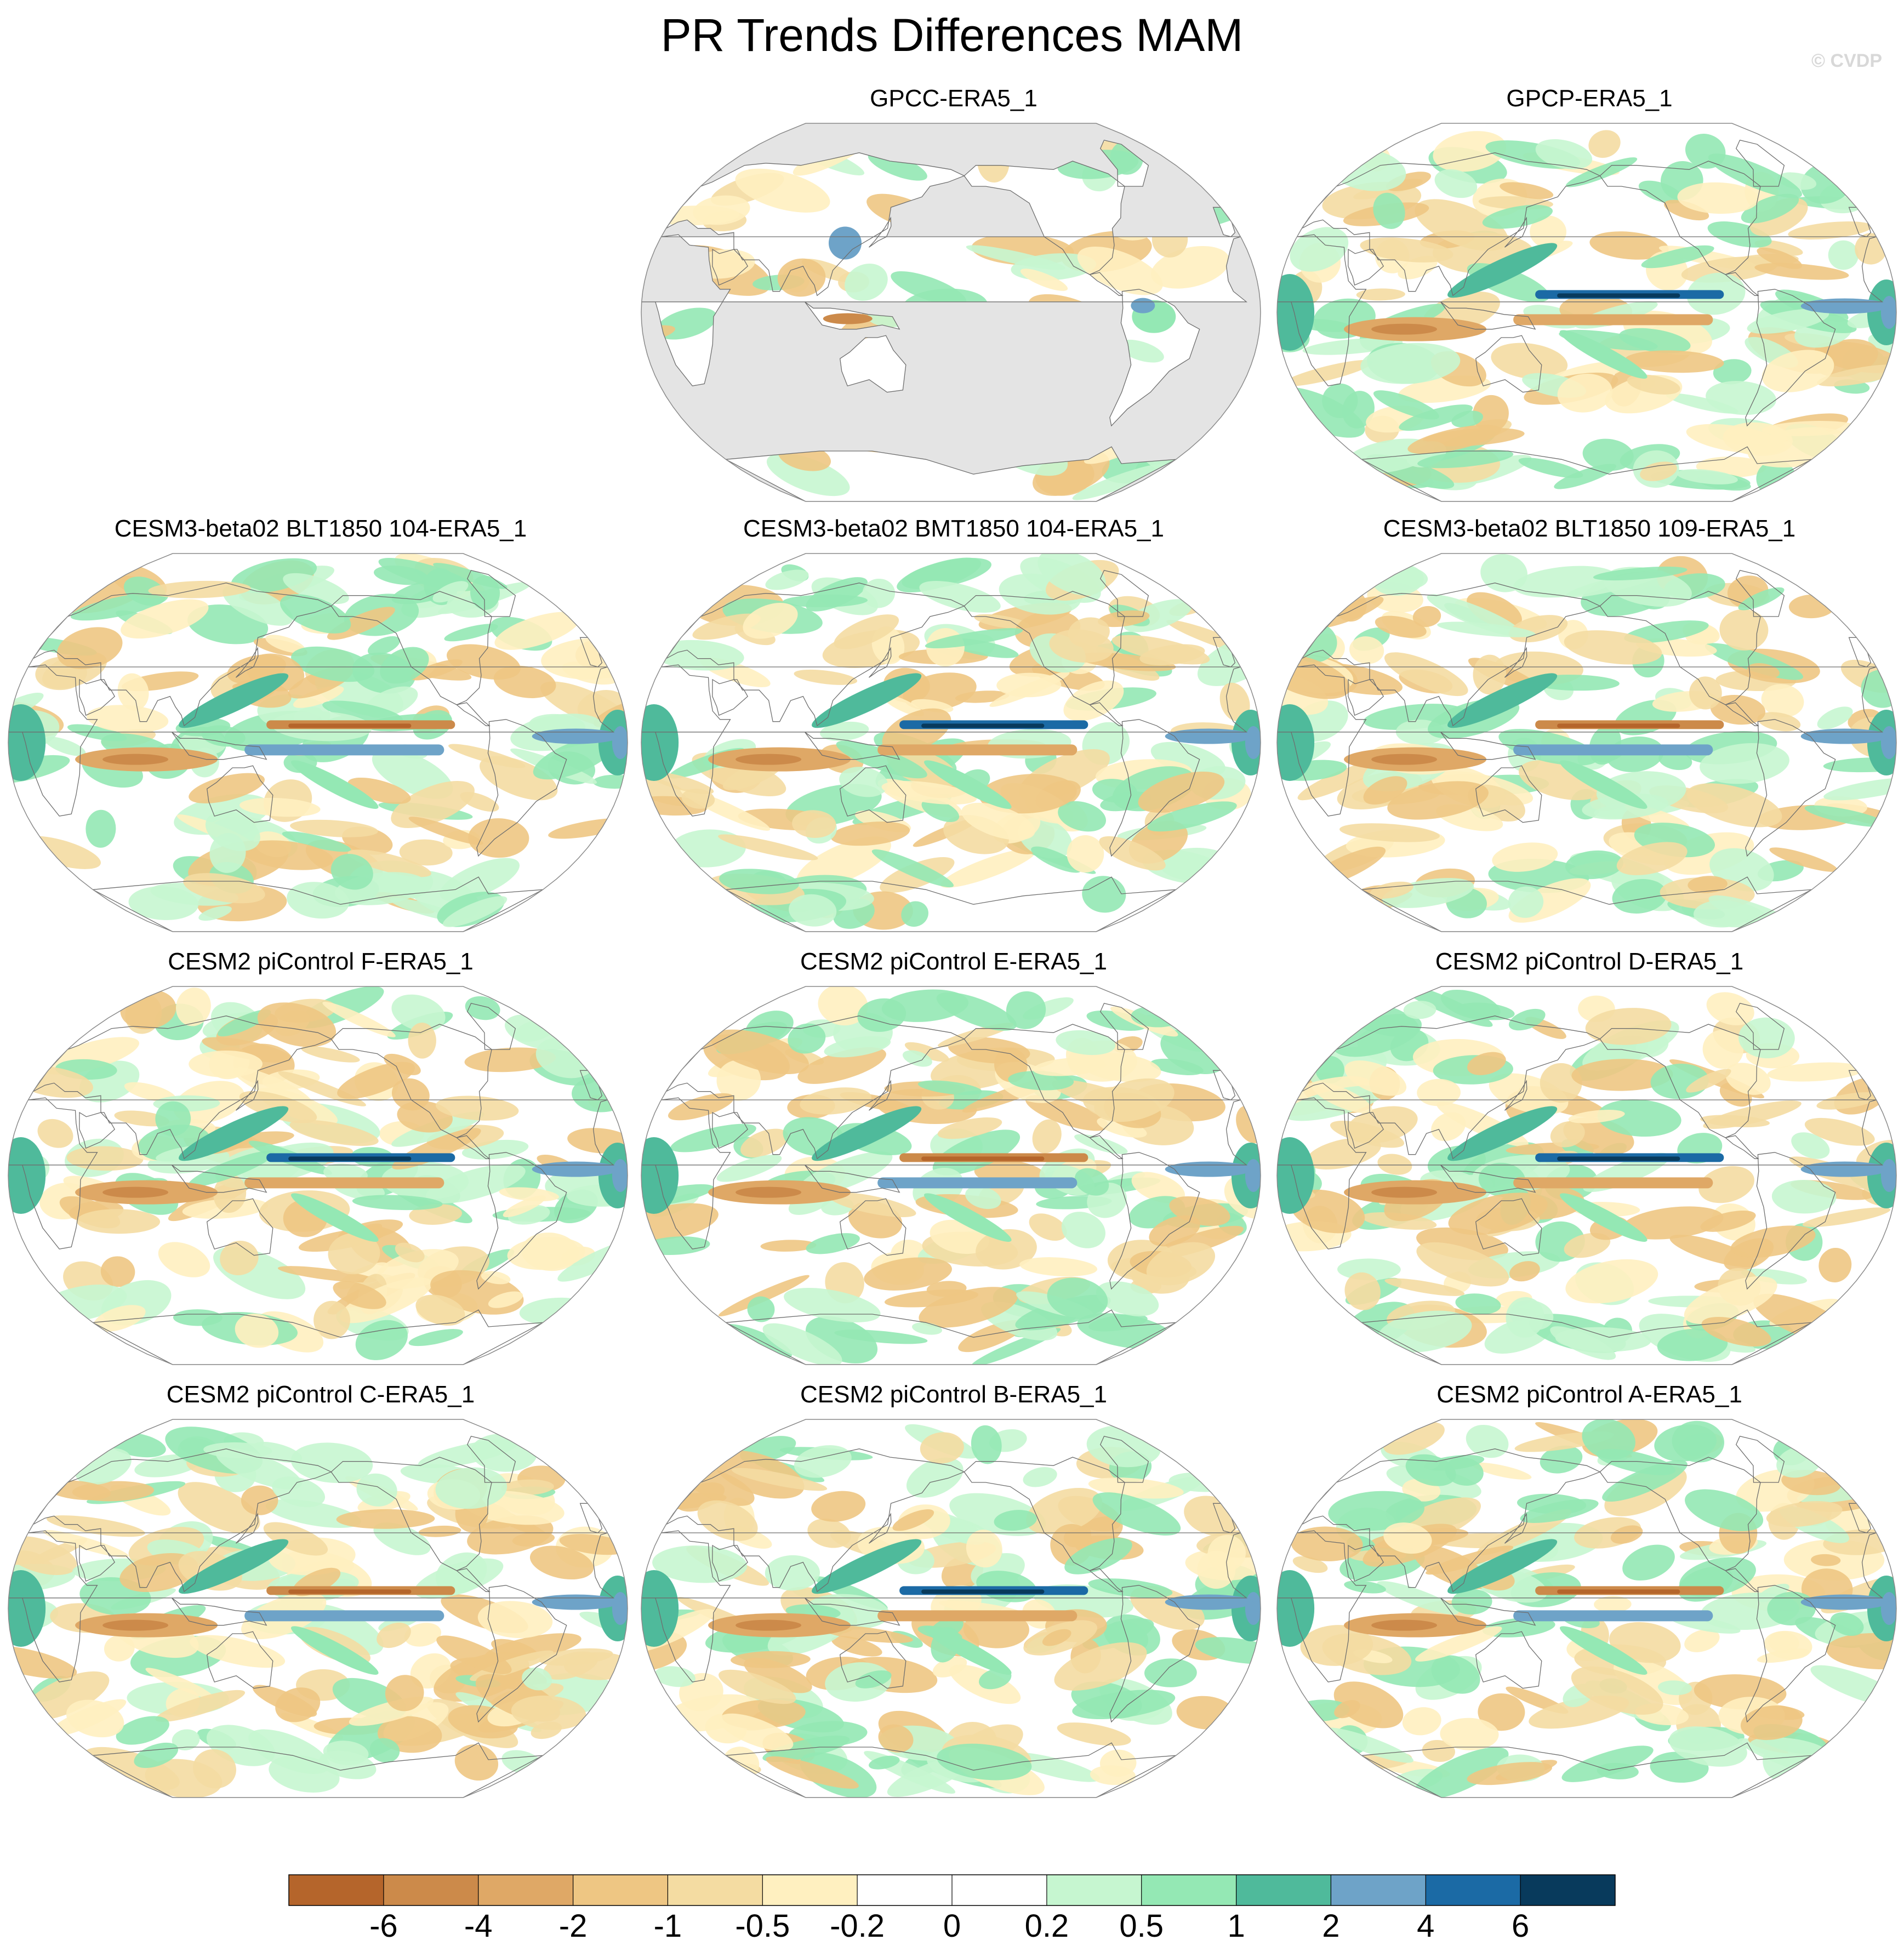 The width and height of the screenshot is (1904, 1957). I want to click on colorbar-tick-label: 1, so click(1236, 1926).